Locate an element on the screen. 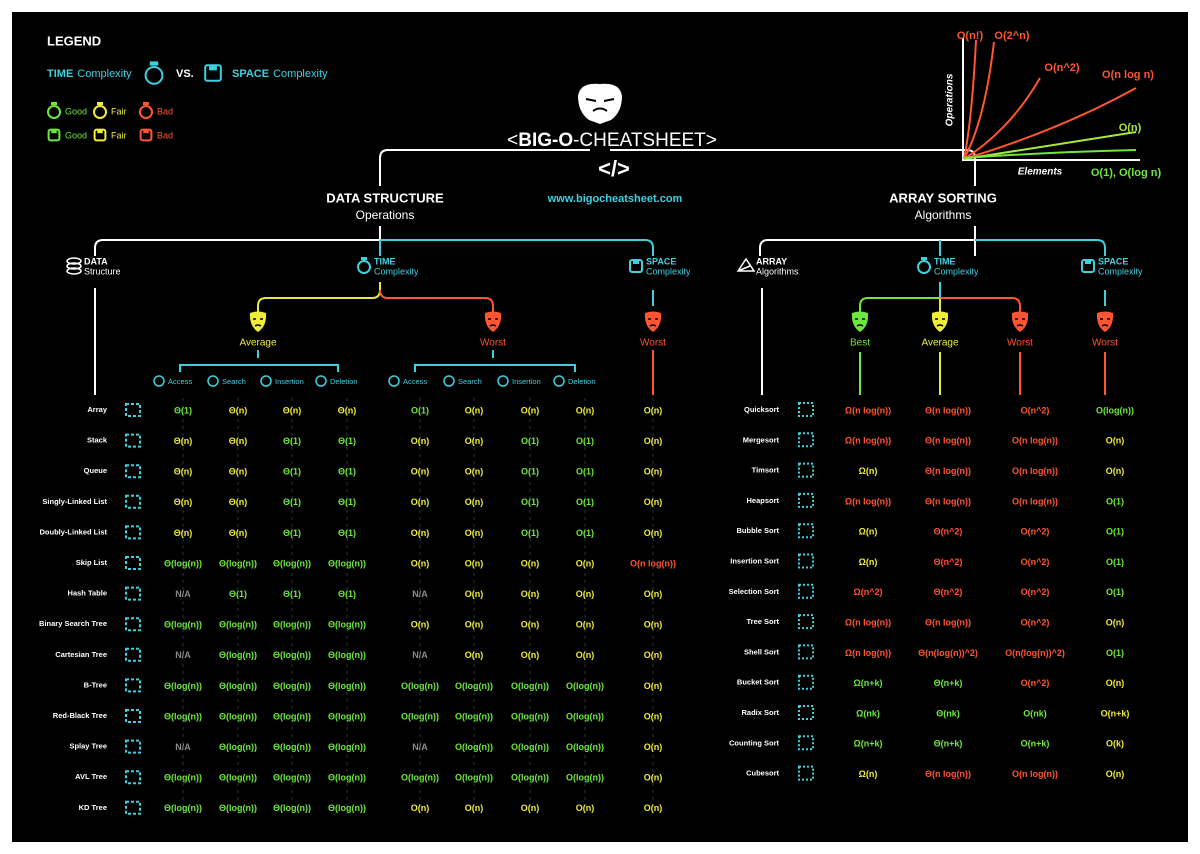 The image size is (1200, 854). column-head: TIME is located at coordinates (385, 261).